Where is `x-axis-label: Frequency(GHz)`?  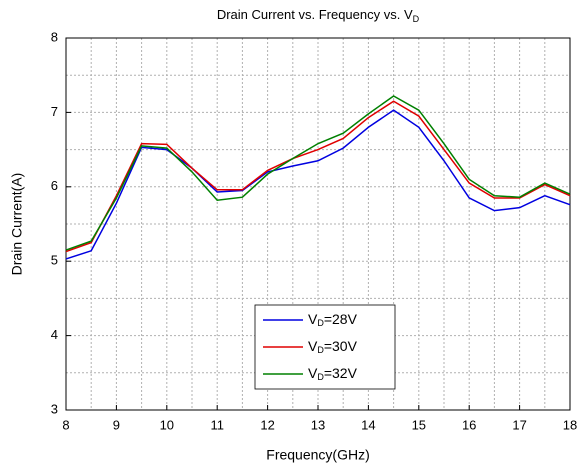
x-axis-label: Frequency(GHz) is located at coordinates (317, 455).